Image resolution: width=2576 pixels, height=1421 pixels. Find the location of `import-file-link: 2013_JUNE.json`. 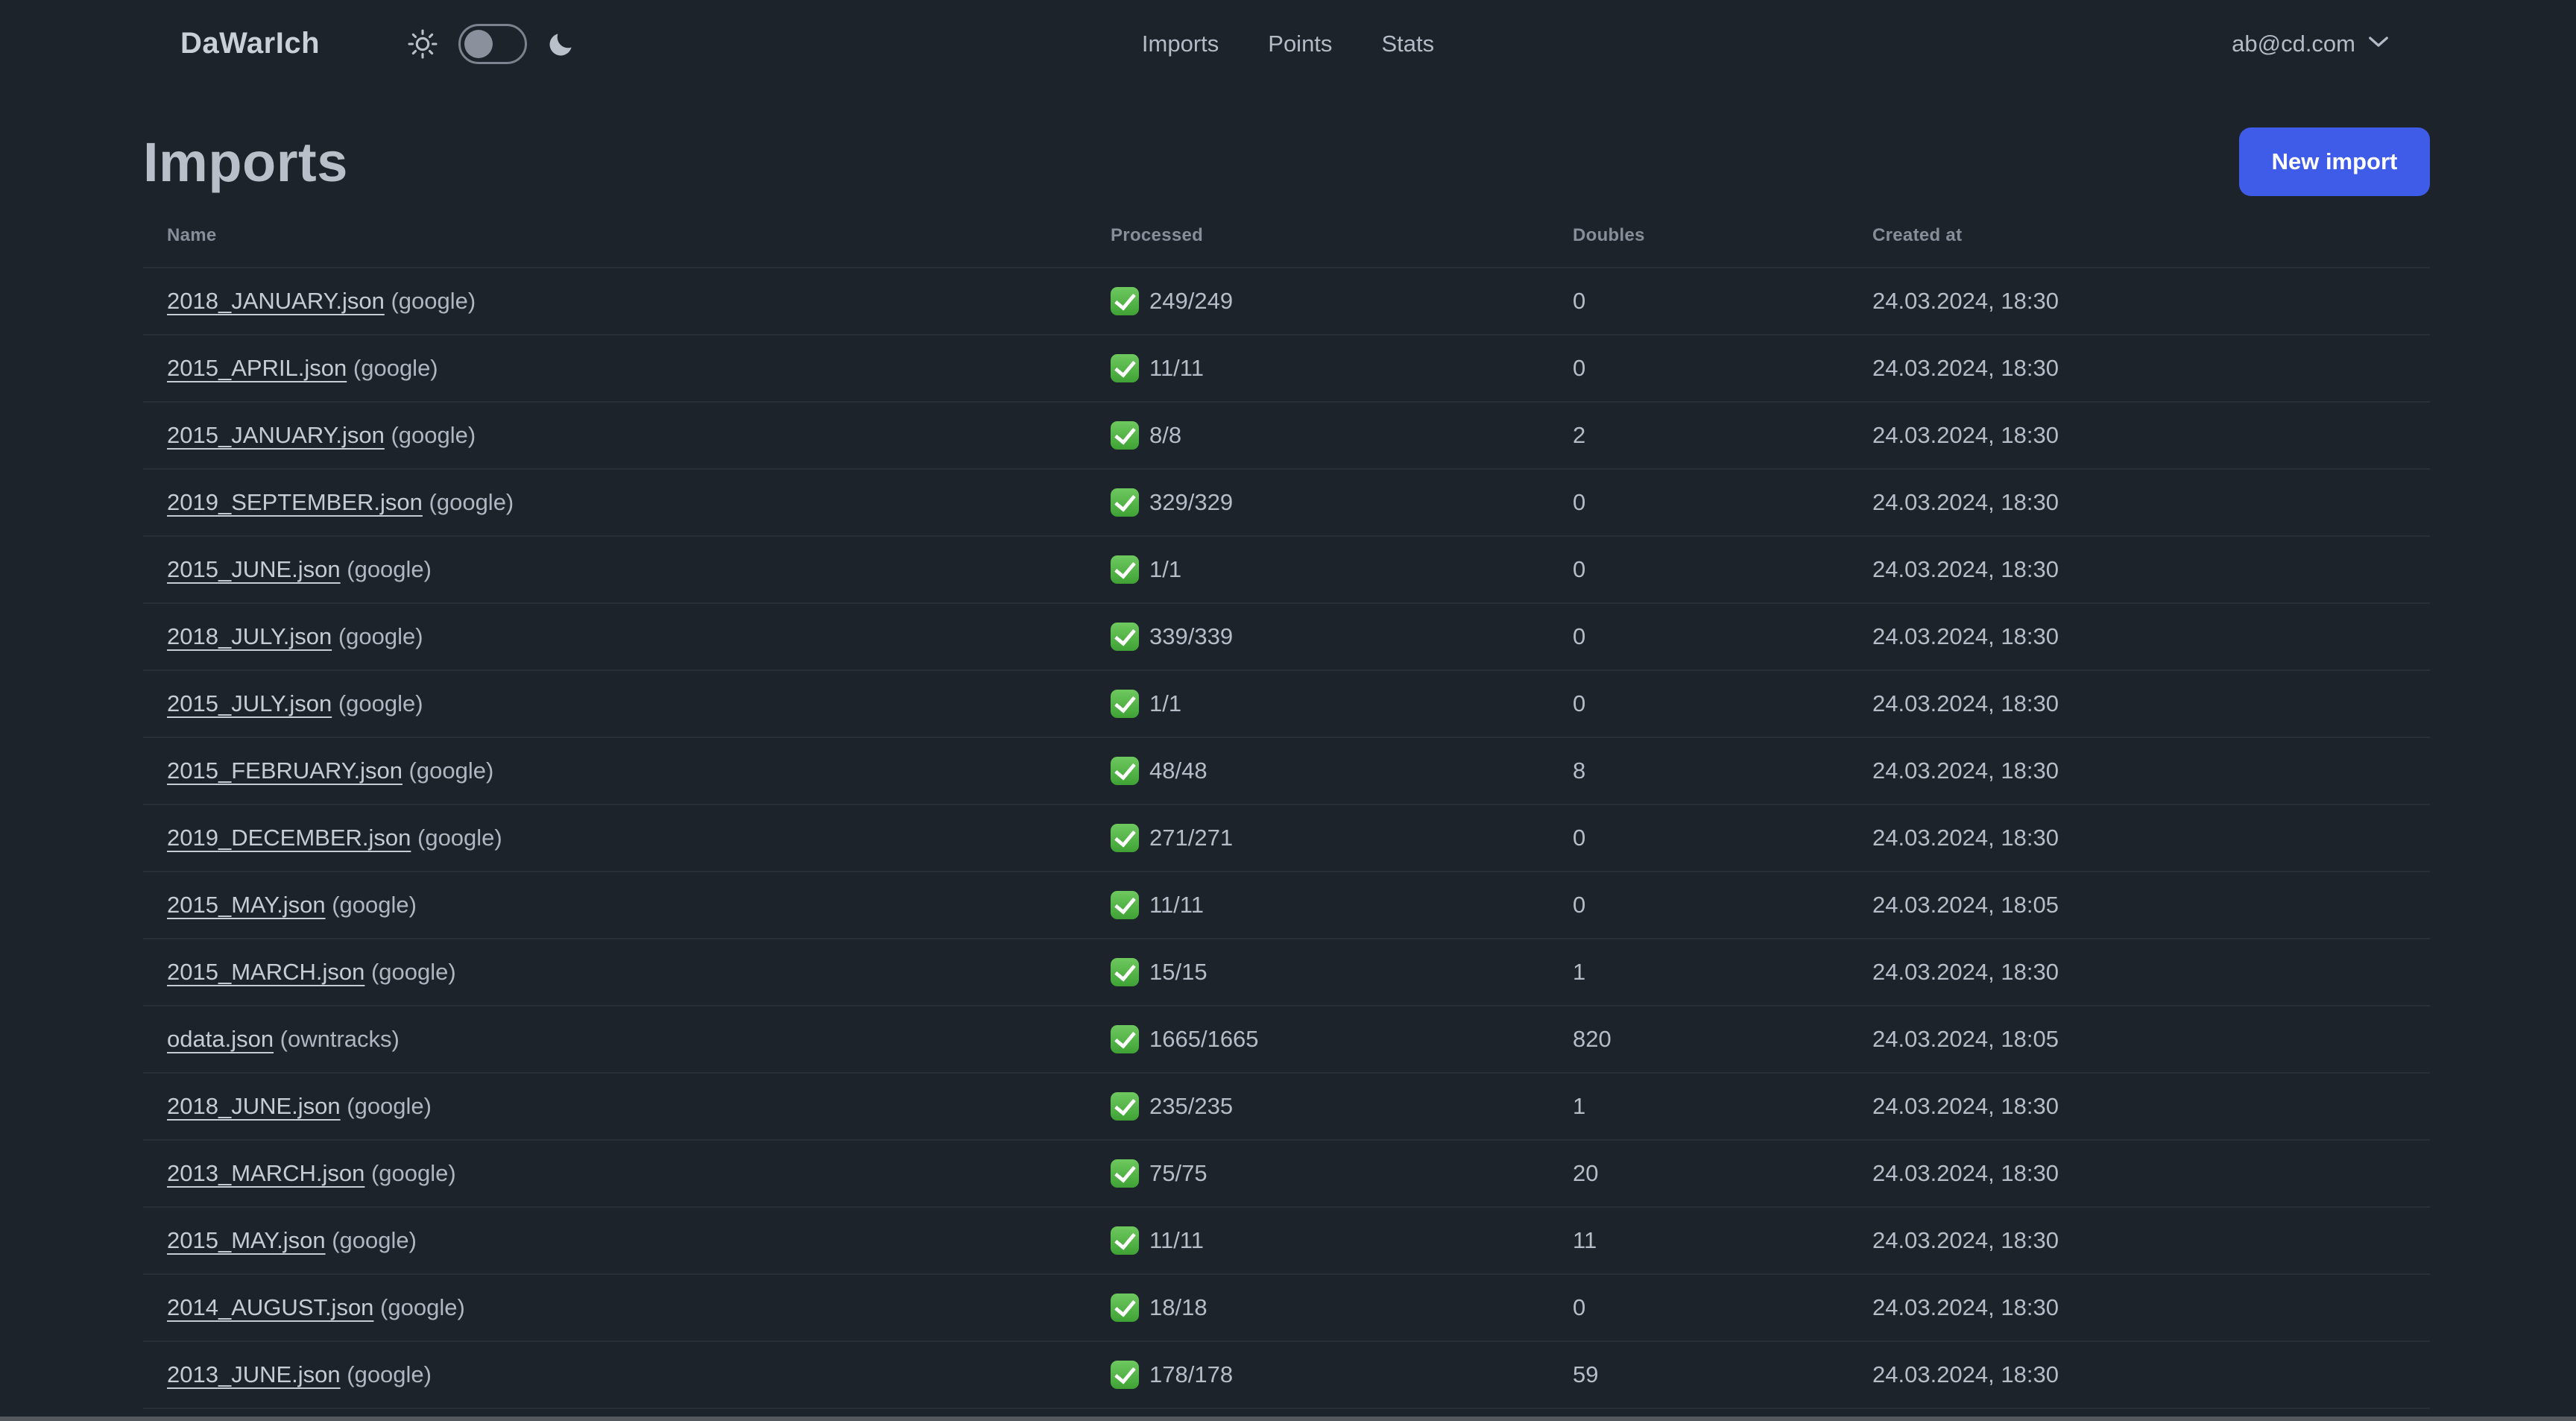

import-file-link: 2013_JUNE.json is located at coordinates (254, 1374).